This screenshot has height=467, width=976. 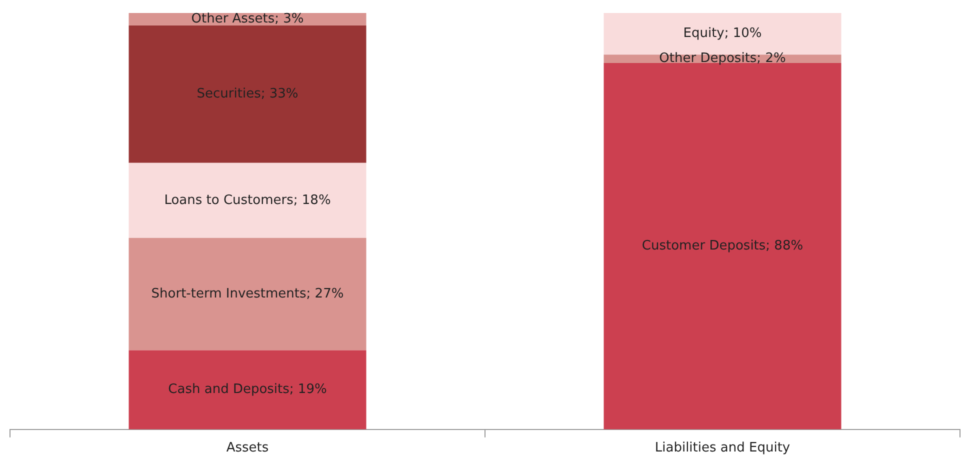 What do you see at coordinates (247, 448) in the screenshot?
I see `x-tick-label: Assets` at bounding box center [247, 448].